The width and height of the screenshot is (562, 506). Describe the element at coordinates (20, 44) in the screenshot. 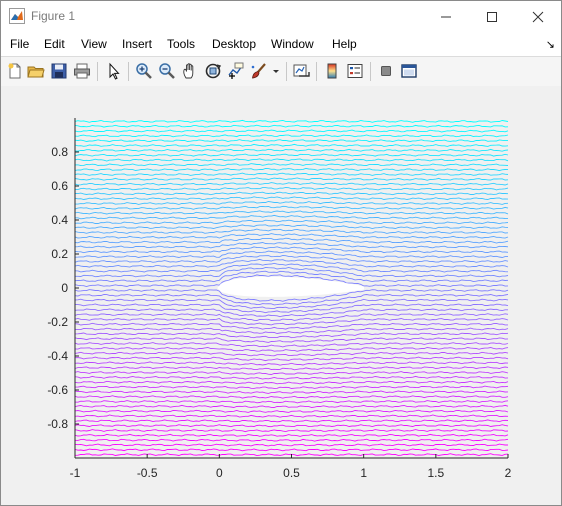

I see `menu-file: File` at that location.